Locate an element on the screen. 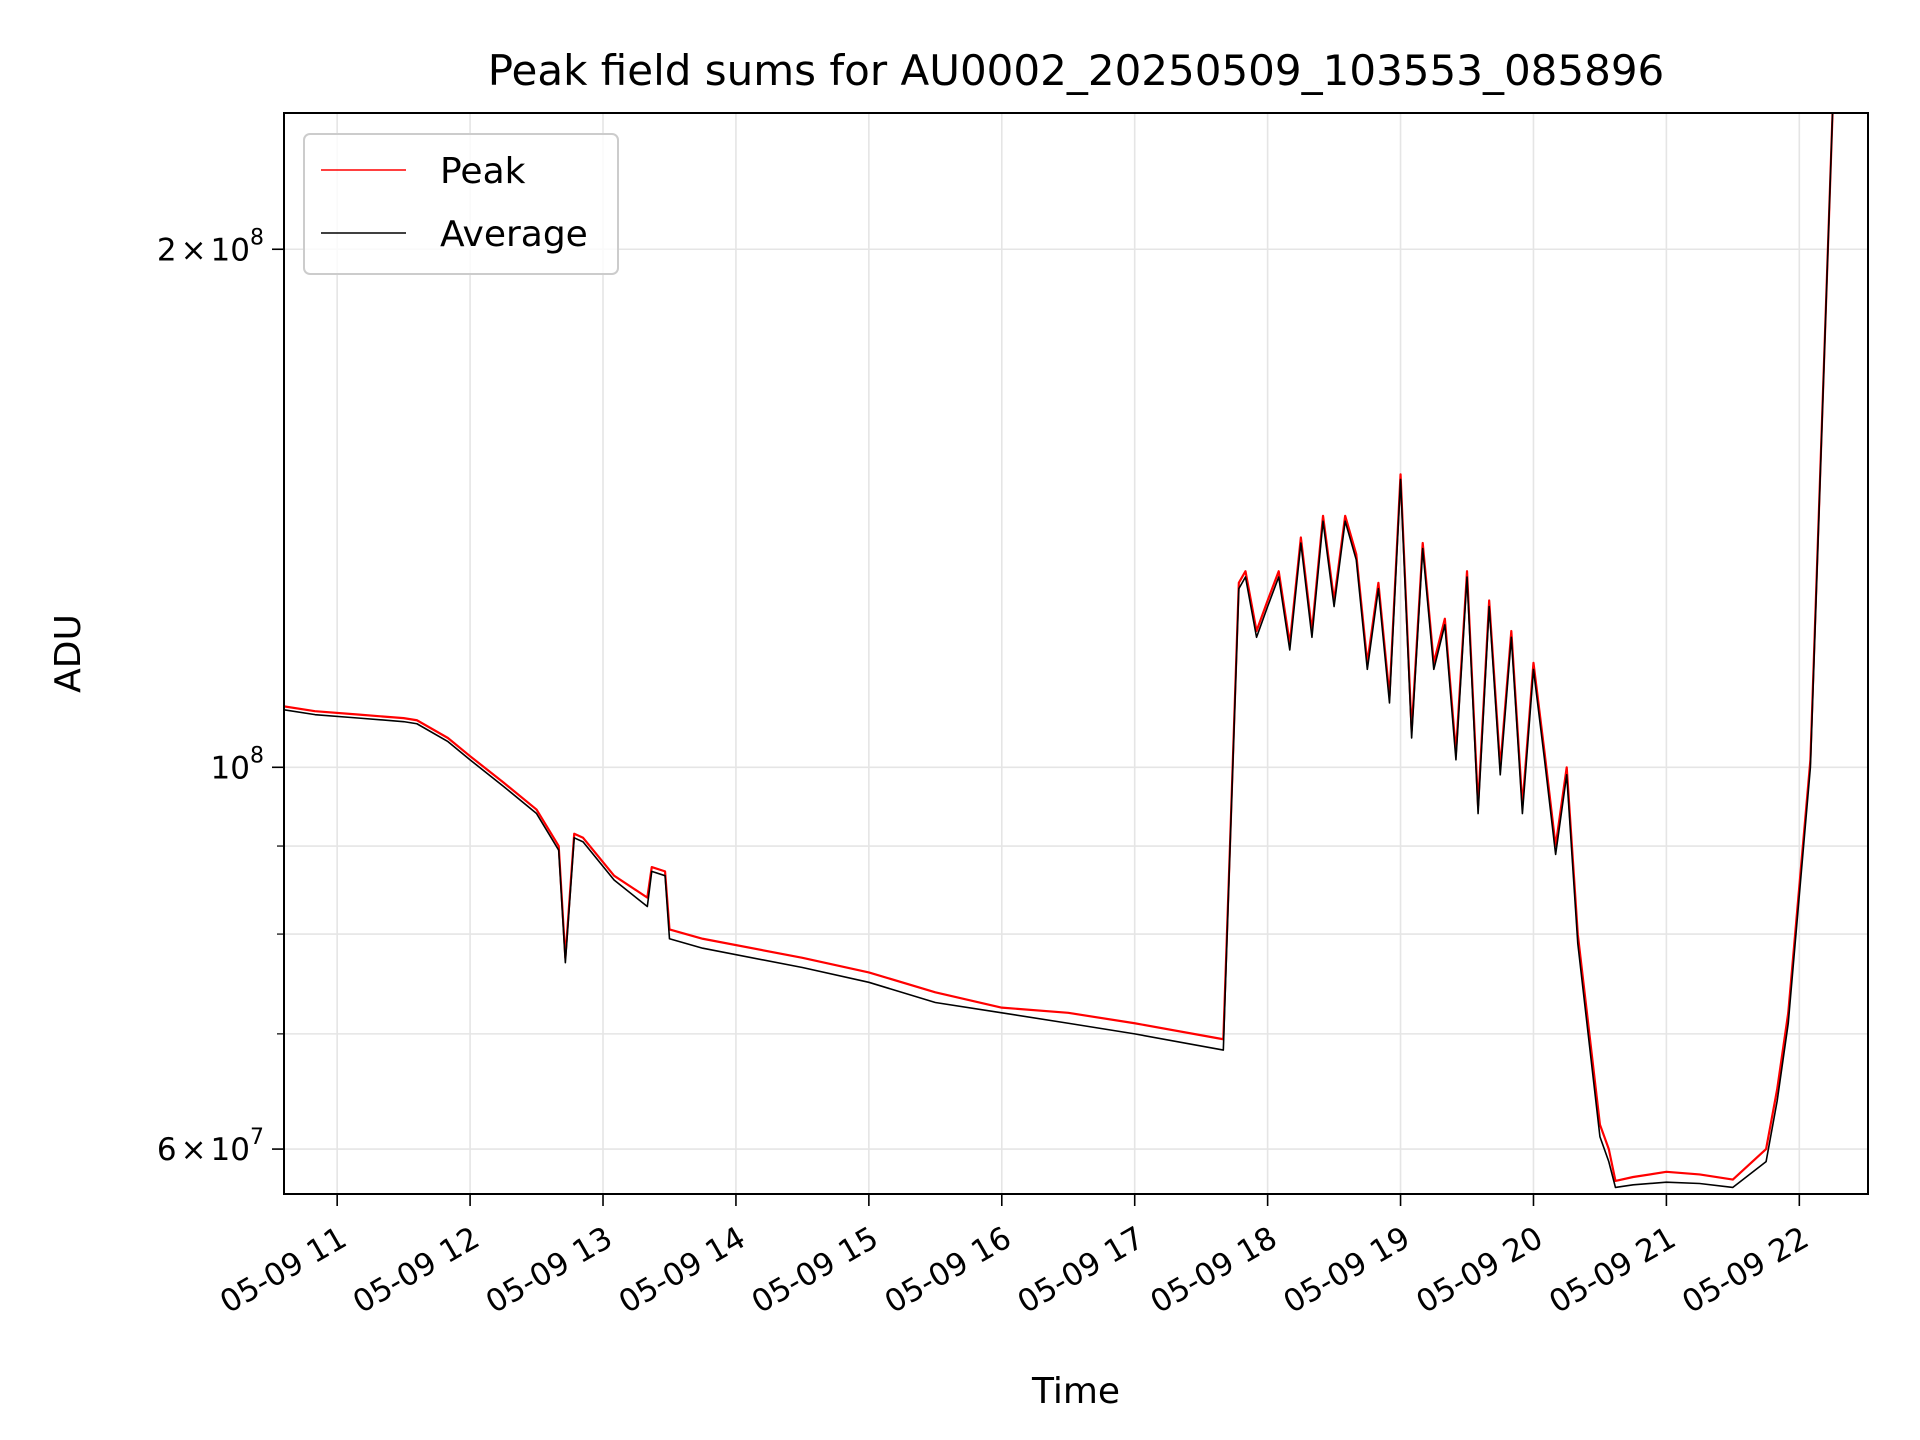  y-tick-label: 108 is located at coordinates (237, 764).